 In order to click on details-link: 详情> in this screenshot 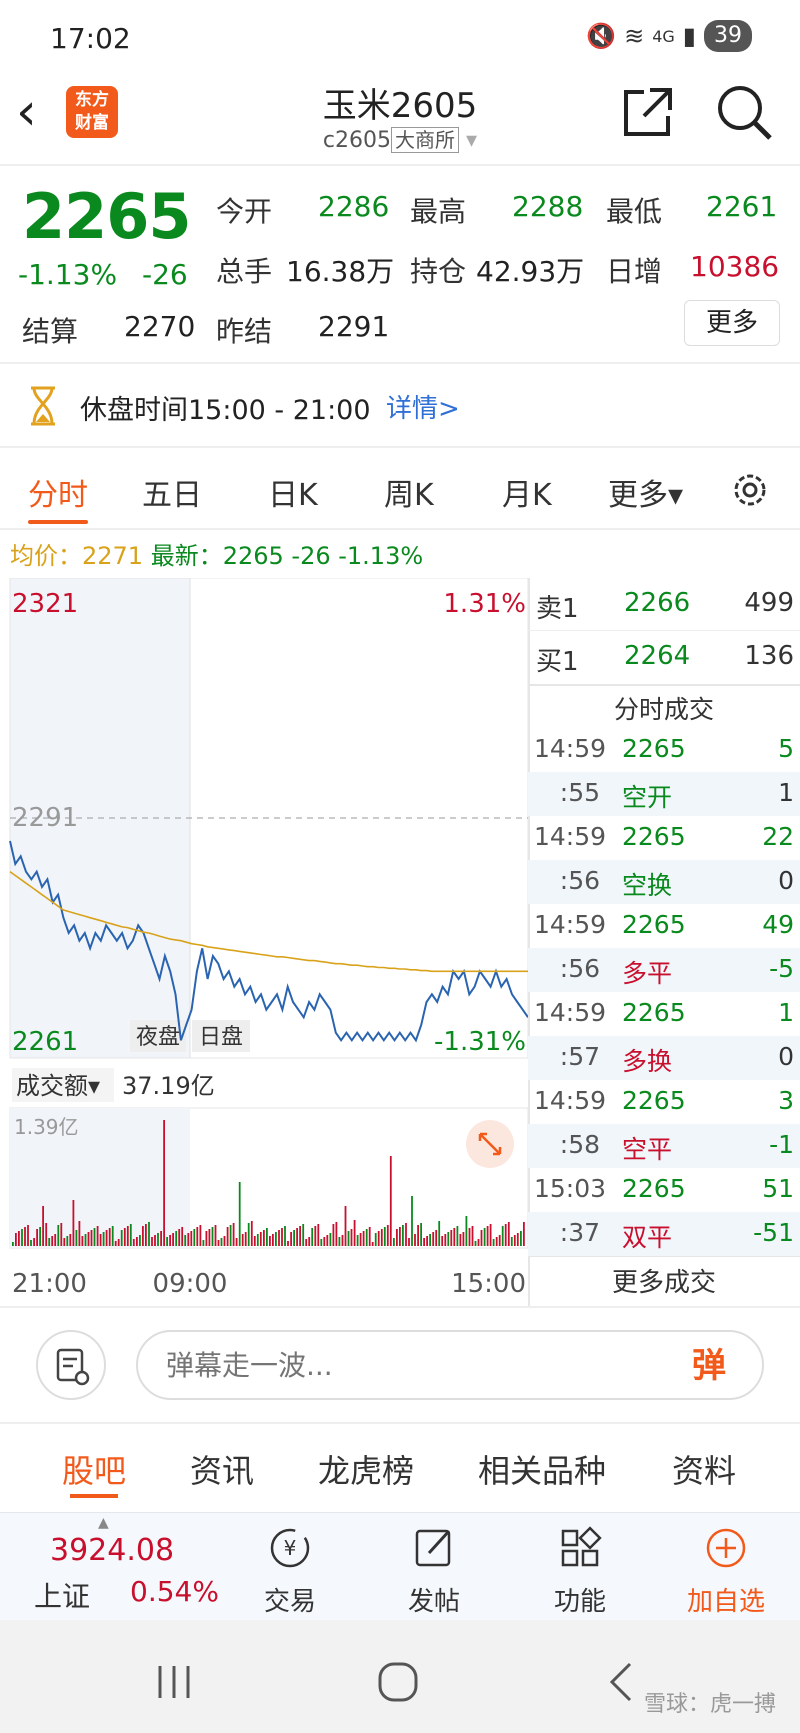, I will do `click(423, 409)`.